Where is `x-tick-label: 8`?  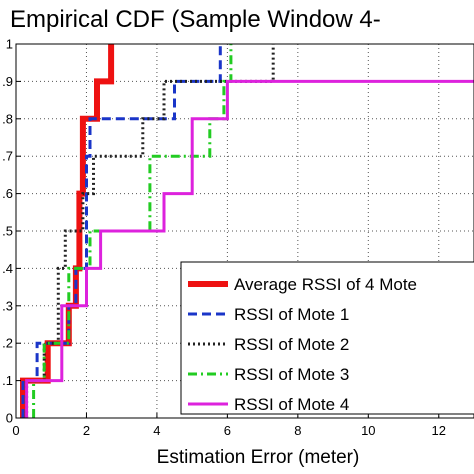 x-tick-label: 8 is located at coordinates (297, 430).